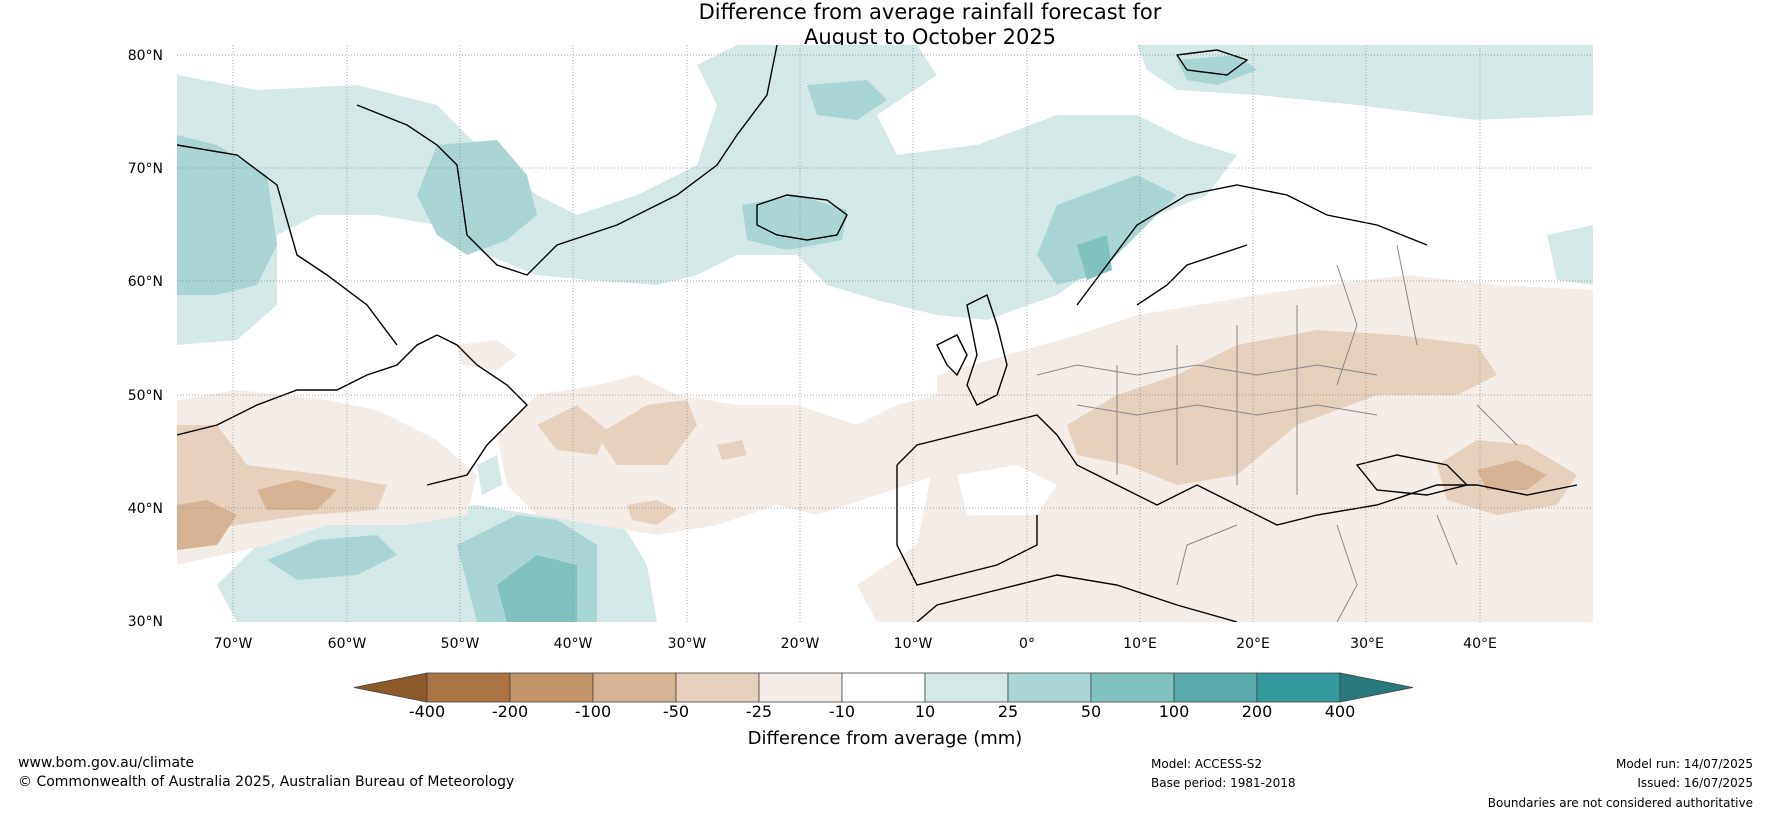  I want to click on coastline-greenland, so click(477, 195).